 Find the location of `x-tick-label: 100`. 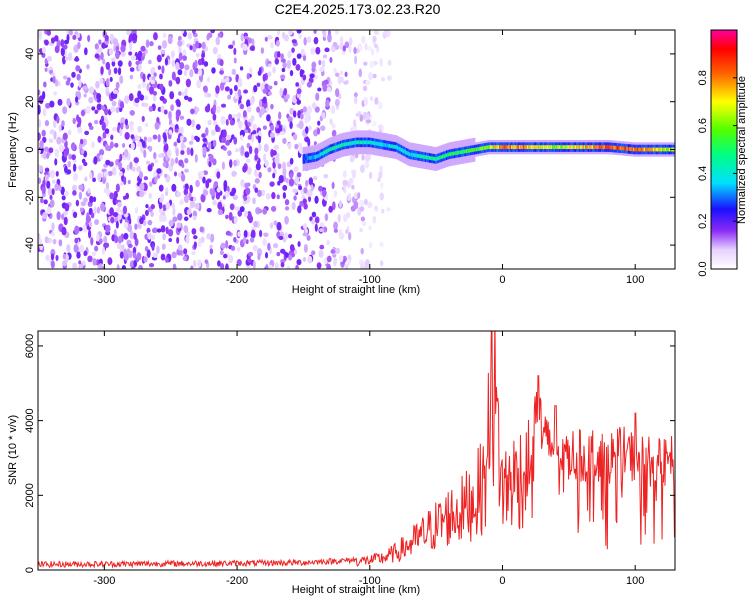

x-tick-label: 100 is located at coordinates (635, 581).